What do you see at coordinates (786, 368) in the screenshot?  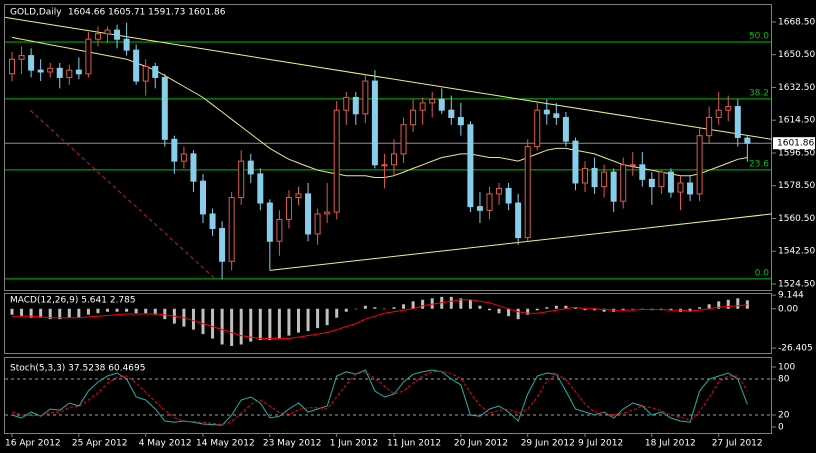 I see `y-tick-label: 100` at bounding box center [786, 368].